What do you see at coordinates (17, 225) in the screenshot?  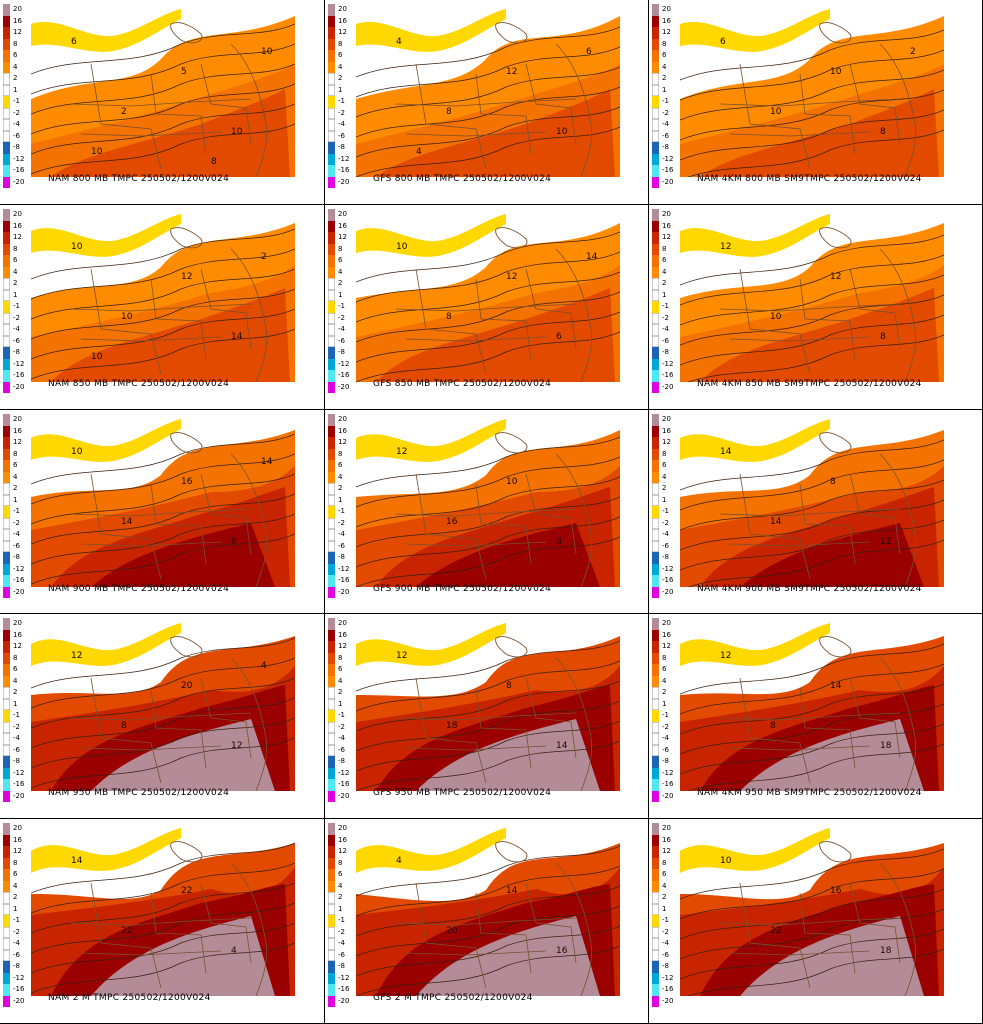 I see `legend-label: 16` at bounding box center [17, 225].